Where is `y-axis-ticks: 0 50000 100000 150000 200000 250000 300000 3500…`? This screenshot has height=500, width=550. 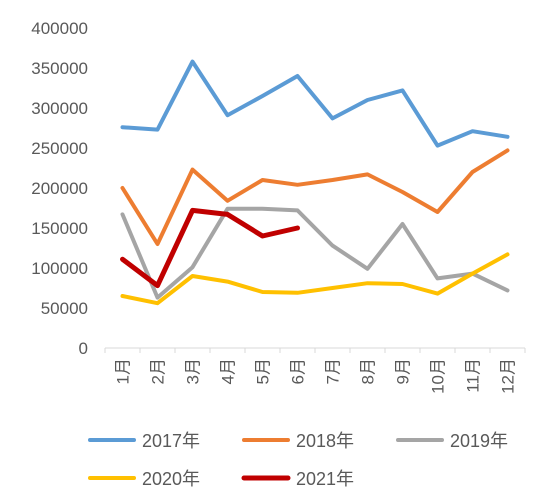 y-axis-ticks: 0 50000 100000 150000 200000 250000 300000 3500… is located at coordinates (59, 188).